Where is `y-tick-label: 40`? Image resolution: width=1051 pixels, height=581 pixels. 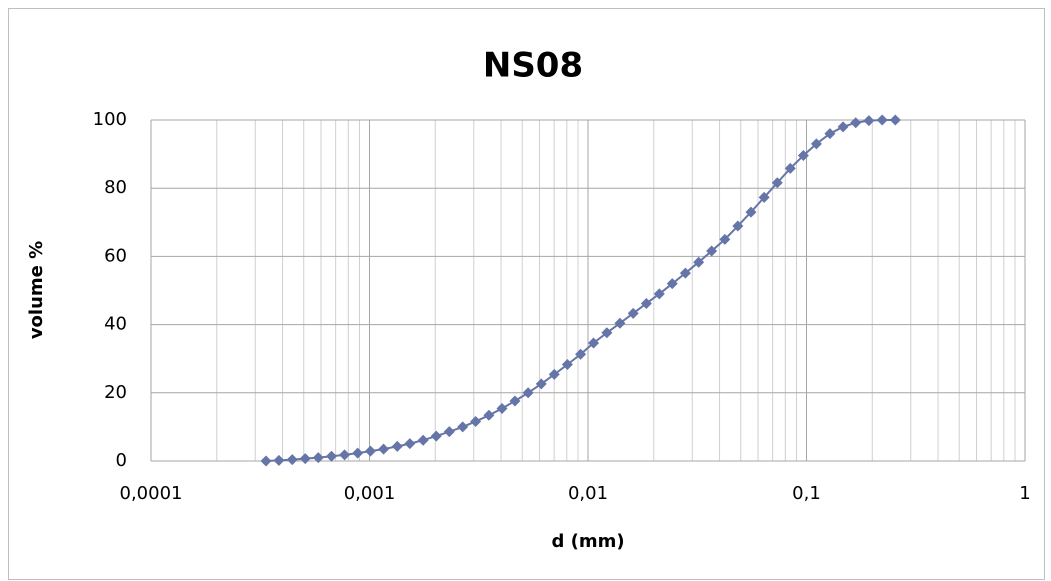
y-tick-label: 40 is located at coordinates (115, 324).